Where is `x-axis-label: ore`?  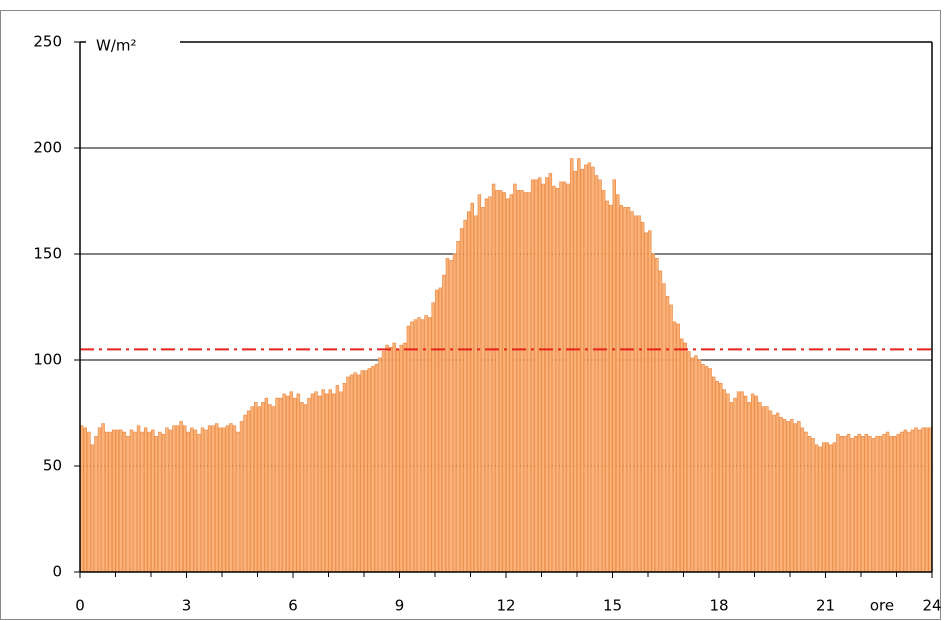
x-axis-label: ore is located at coordinates (882, 606).